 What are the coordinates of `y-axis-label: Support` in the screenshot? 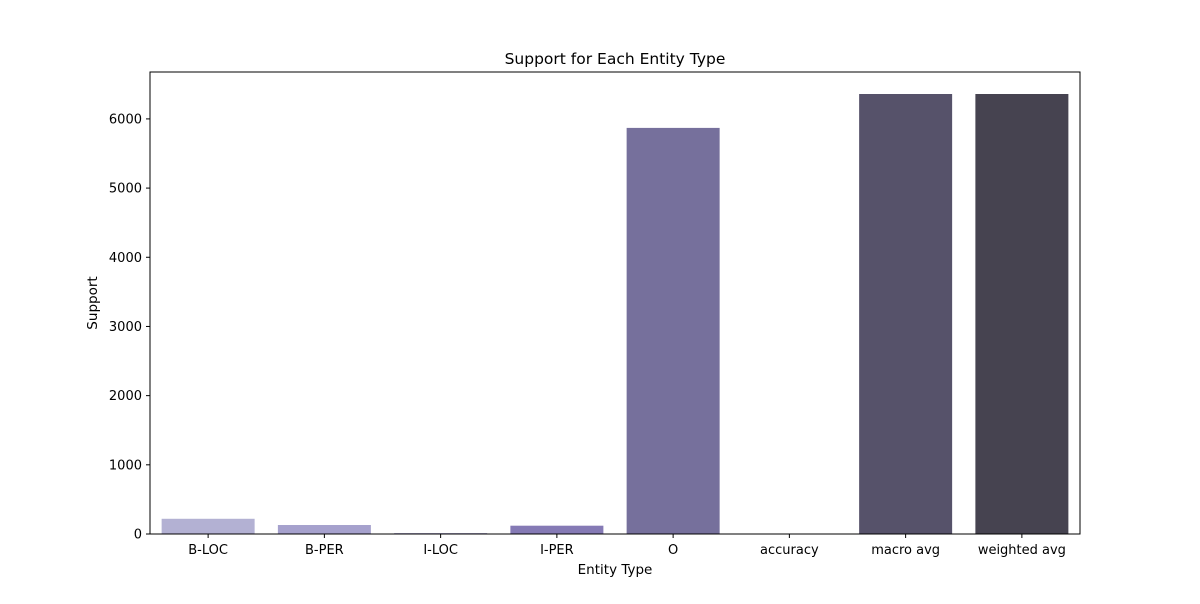 It's located at (93, 302).